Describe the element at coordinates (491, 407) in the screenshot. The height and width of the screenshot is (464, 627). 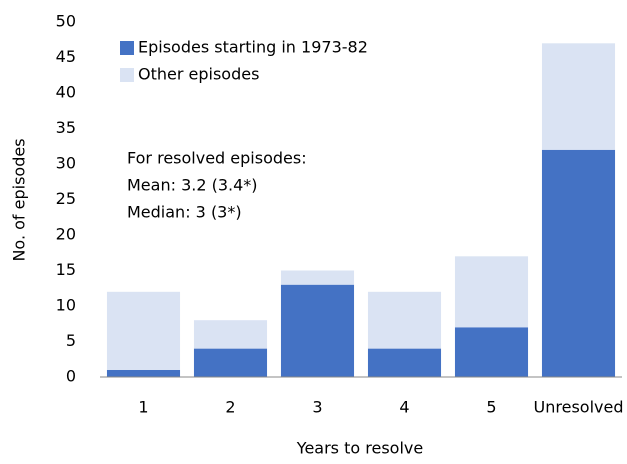
I see `x-tick-label: 5` at that location.